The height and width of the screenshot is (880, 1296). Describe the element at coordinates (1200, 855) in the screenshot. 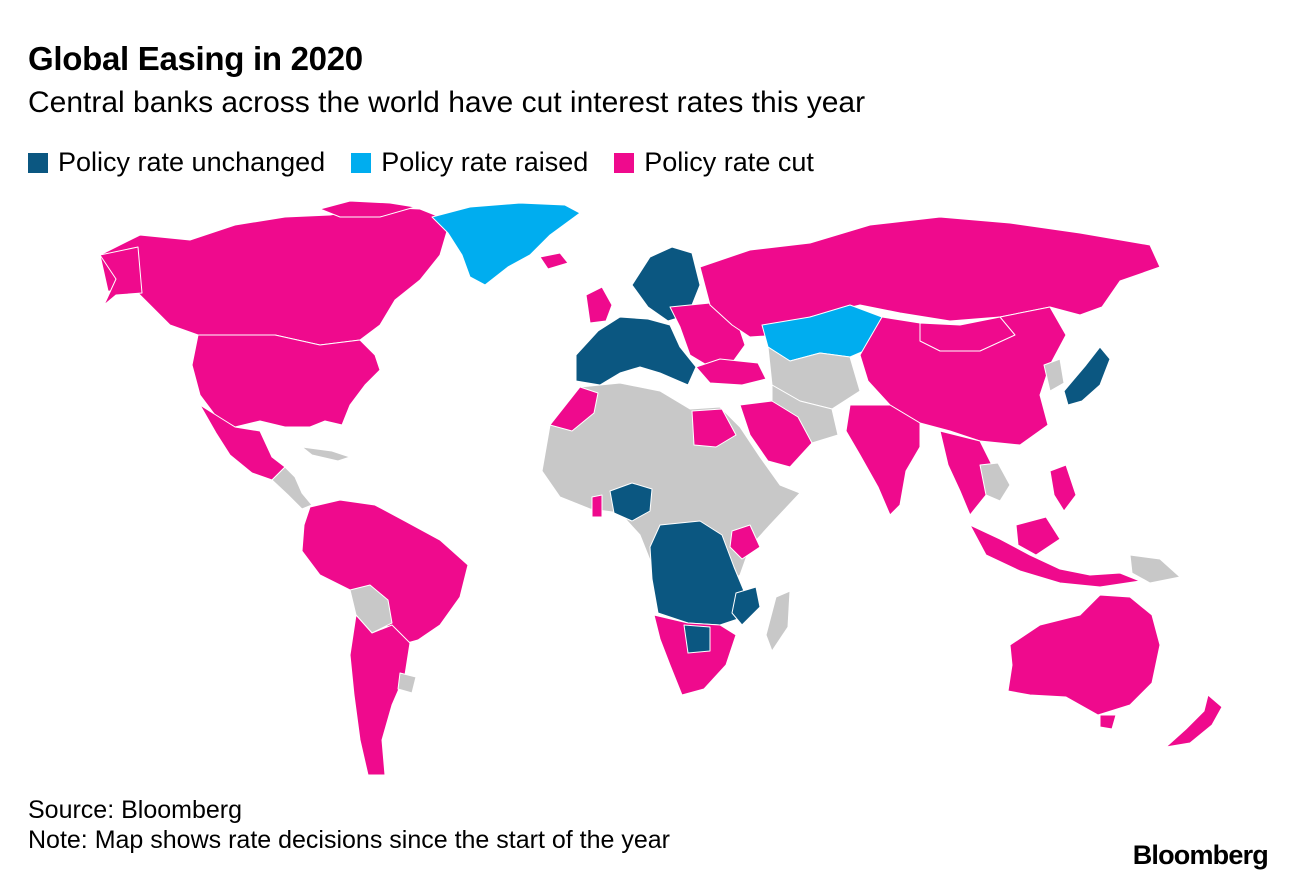

I see `bloomberg-logo: Bloomberg` at that location.